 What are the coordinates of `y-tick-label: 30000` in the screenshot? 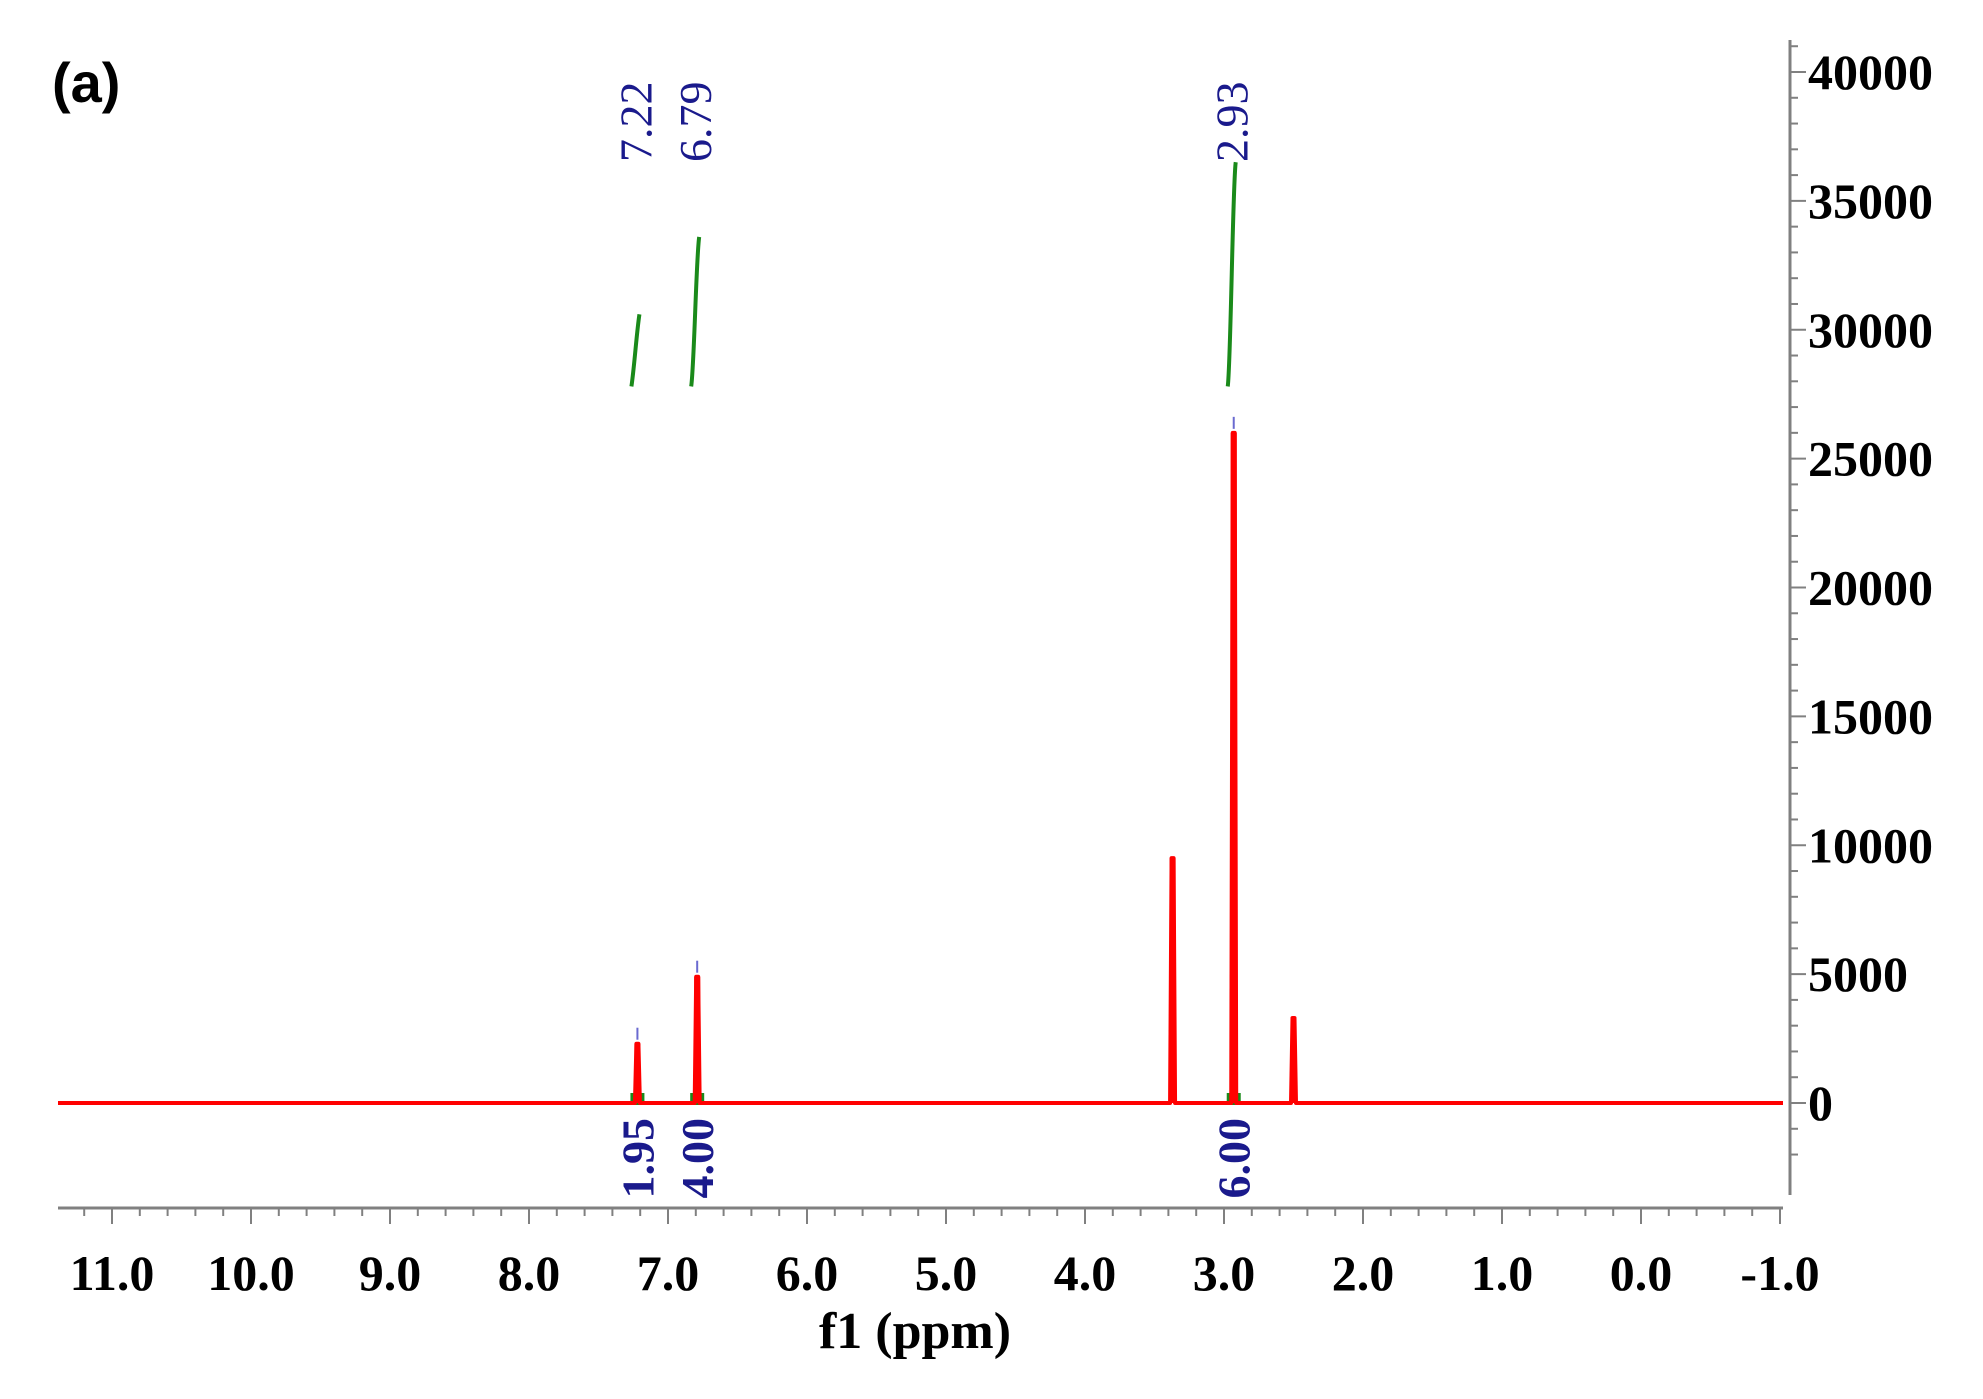 It's located at (1870, 330).